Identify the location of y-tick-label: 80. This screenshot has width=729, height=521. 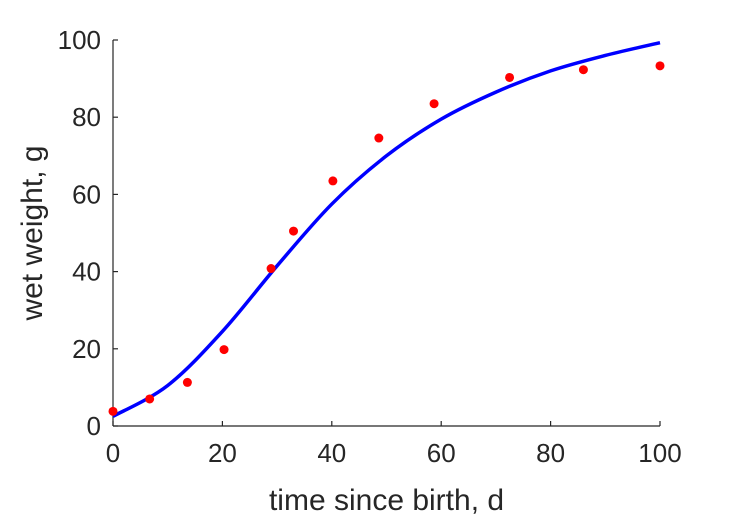
(86, 117).